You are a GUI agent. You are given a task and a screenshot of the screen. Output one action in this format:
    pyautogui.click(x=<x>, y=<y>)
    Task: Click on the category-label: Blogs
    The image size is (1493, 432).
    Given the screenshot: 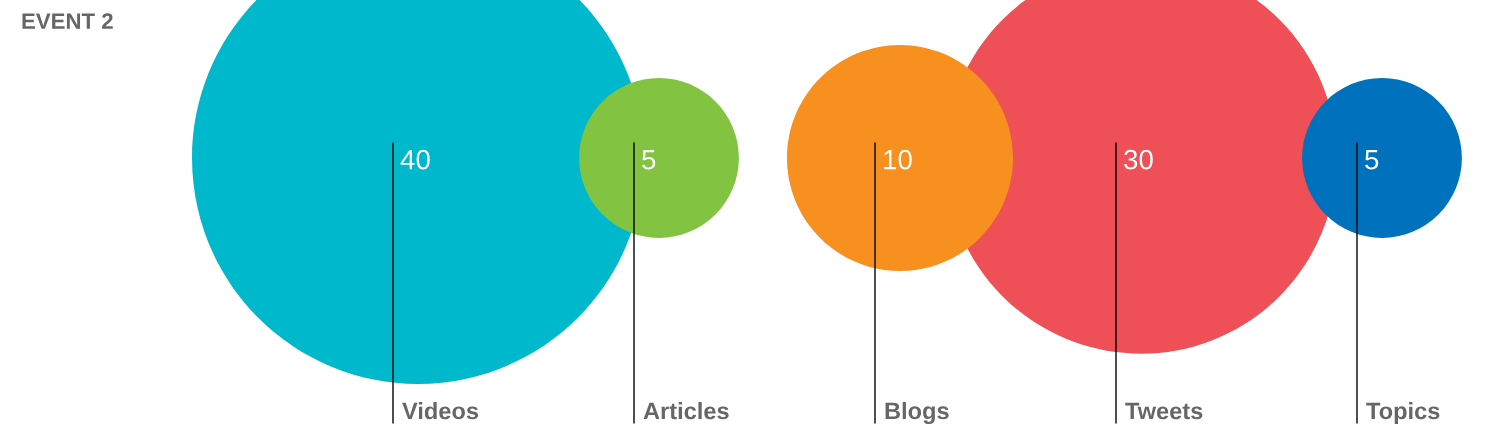 What is the action you would take?
    pyautogui.click(x=917, y=413)
    